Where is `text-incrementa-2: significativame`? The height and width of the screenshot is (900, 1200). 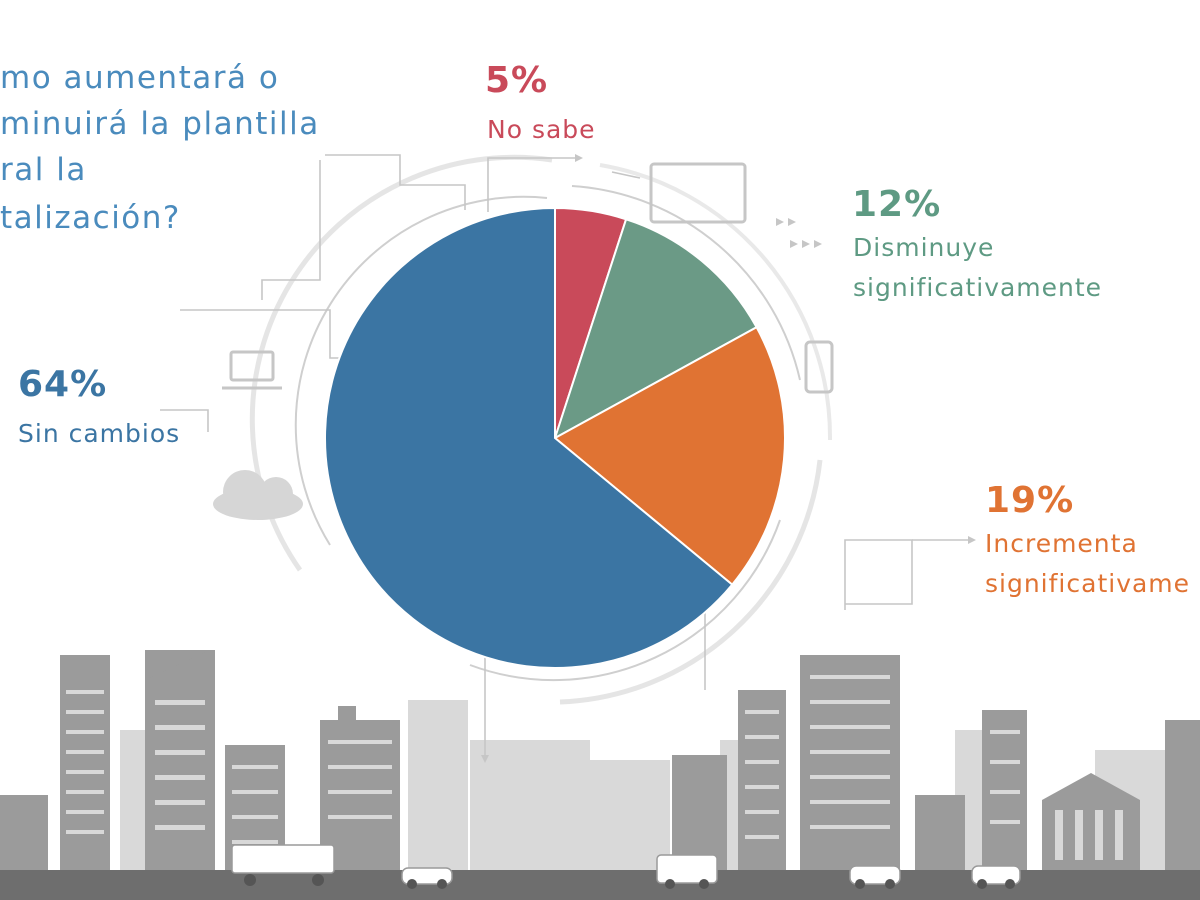
text-incrementa-2: significativame is located at coordinates (1088, 583).